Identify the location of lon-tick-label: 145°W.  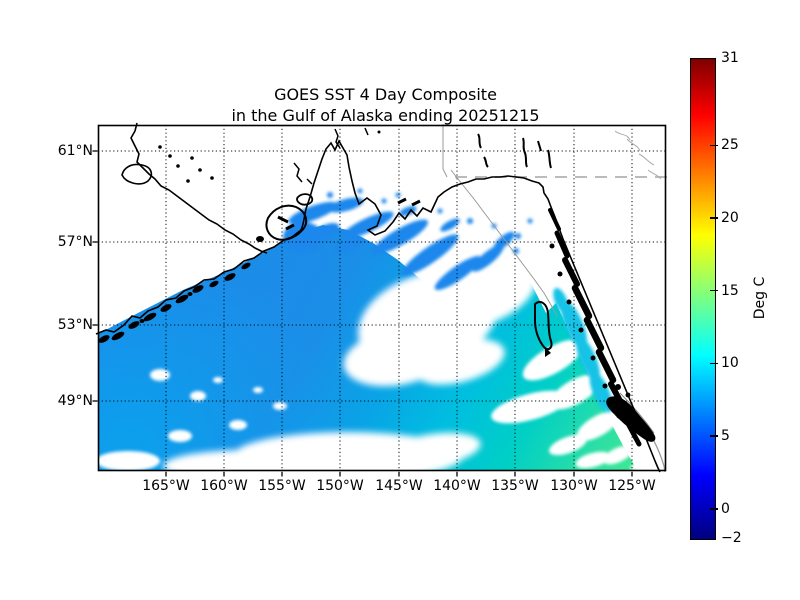
(399, 486).